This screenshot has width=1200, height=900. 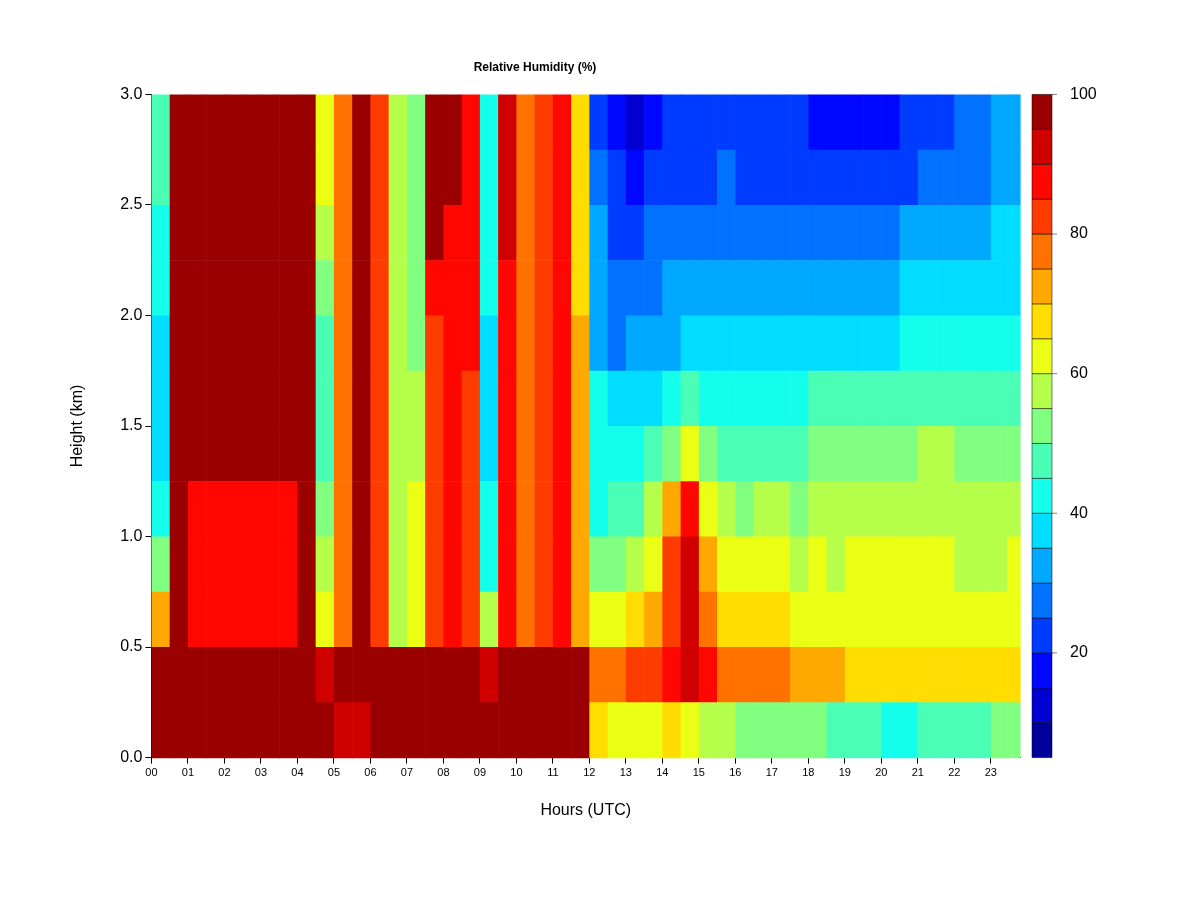 I want to click on x-tick-label: 19, so click(x=844, y=772).